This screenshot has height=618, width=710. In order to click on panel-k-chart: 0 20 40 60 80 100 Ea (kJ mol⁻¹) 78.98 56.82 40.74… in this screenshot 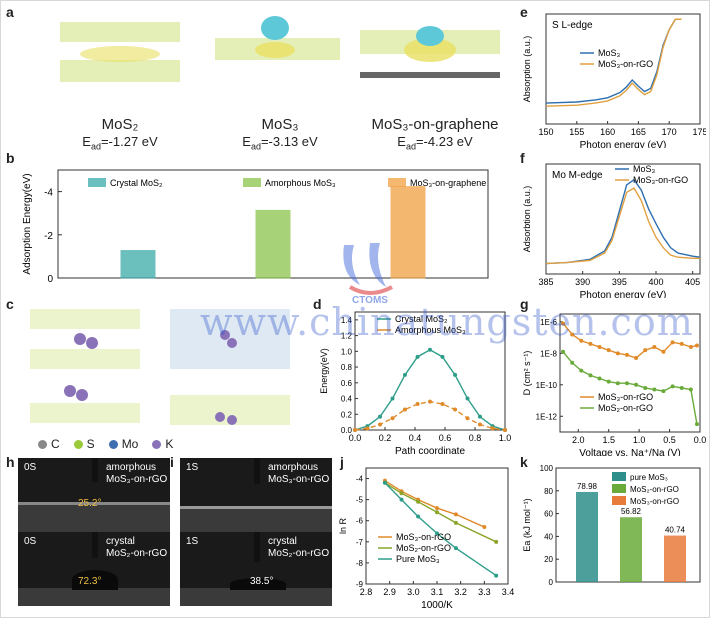, I will do `click(611, 525)`.